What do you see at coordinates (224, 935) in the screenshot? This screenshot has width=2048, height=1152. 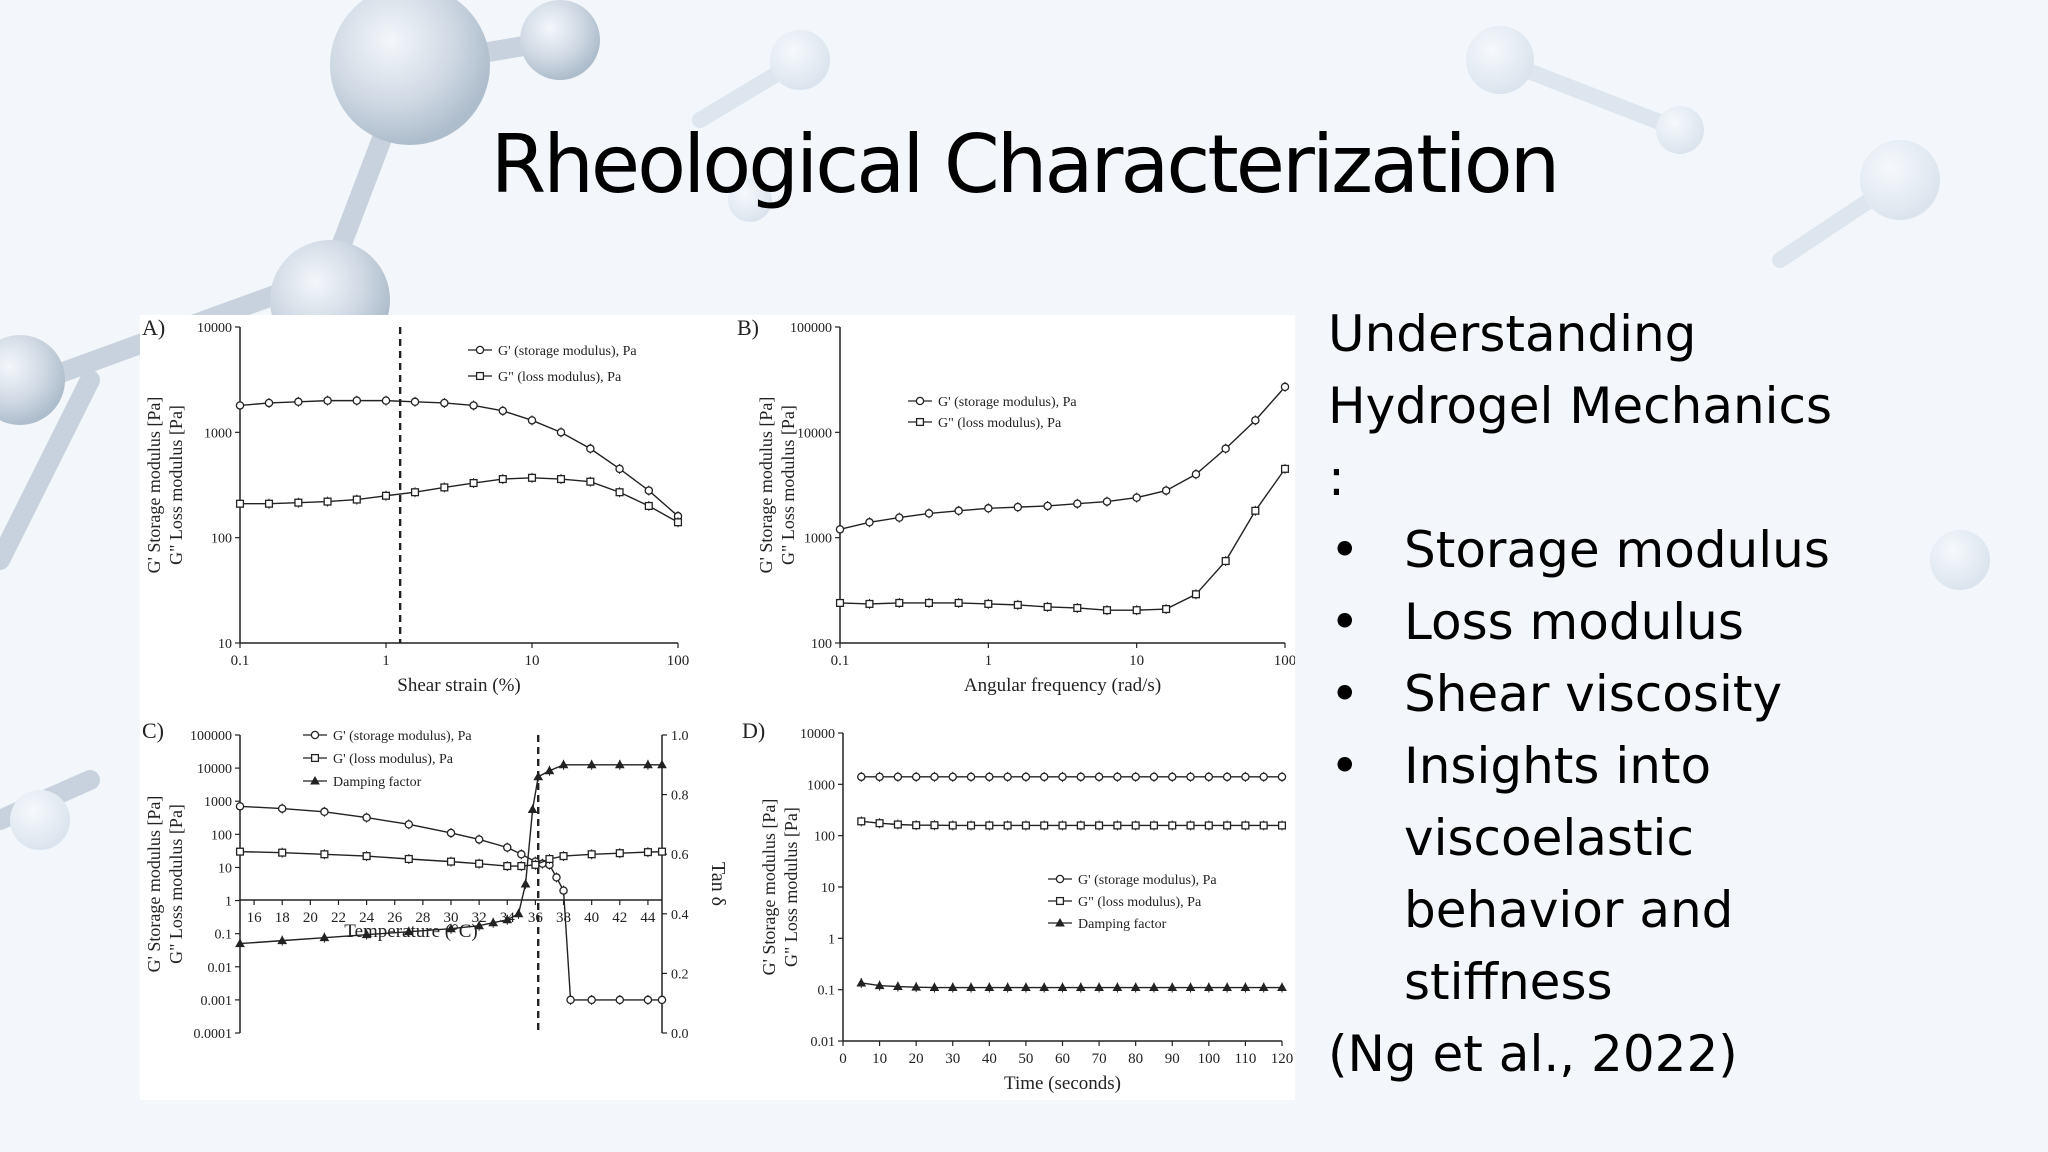 I see `y-tick-label: 0.1` at bounding box center [224, 935].